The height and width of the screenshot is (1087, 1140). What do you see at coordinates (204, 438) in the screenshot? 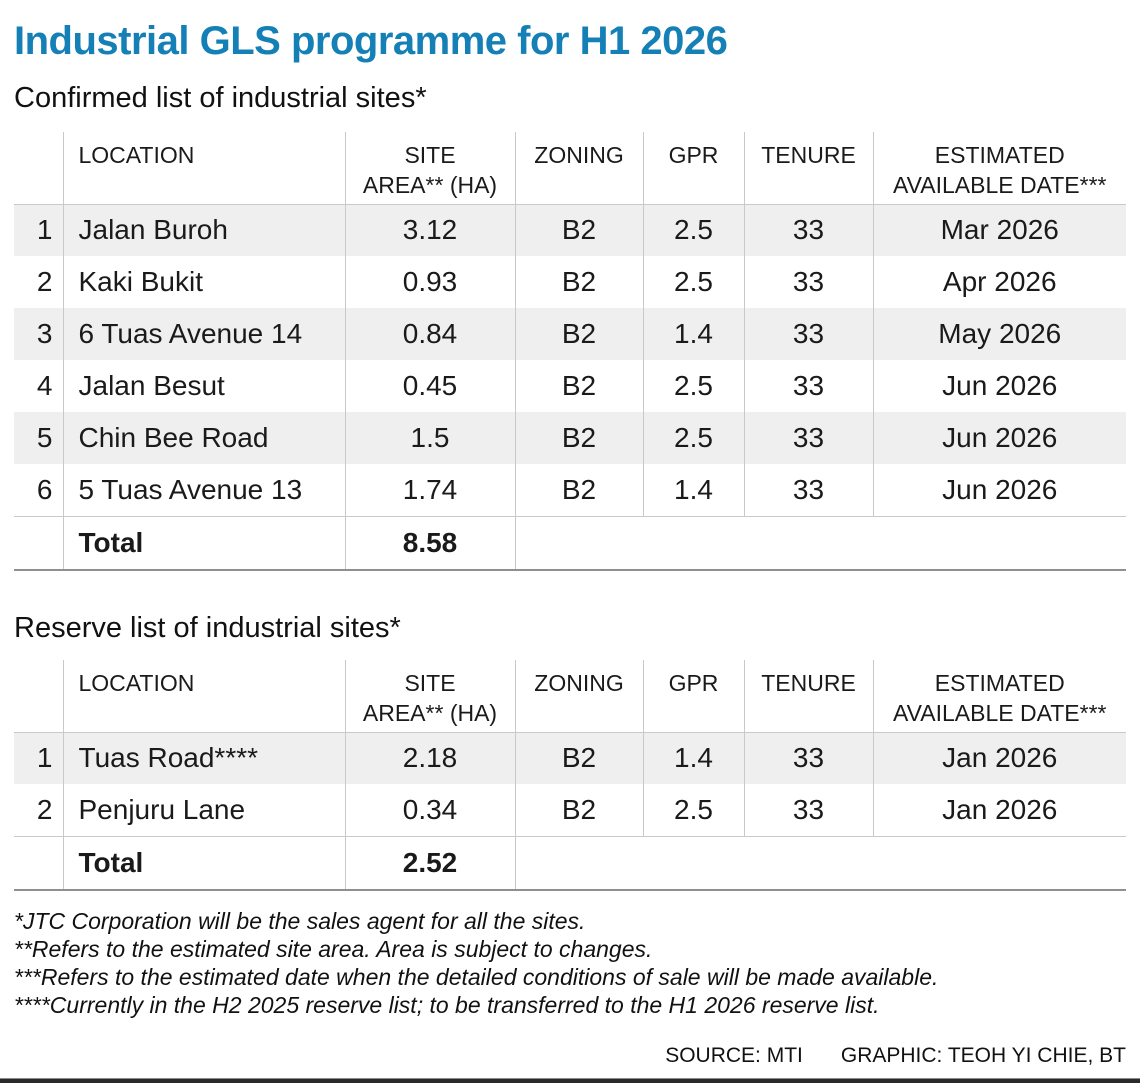
I see `location-cell: Chin Bee Road` at bounding box center [204, 438].